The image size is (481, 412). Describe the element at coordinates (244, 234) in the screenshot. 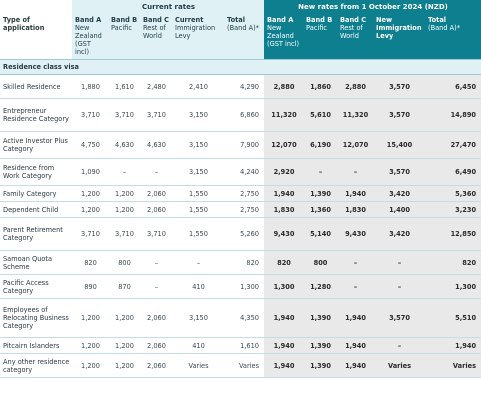

I see `current-rate-cell: 5,260` at that location.